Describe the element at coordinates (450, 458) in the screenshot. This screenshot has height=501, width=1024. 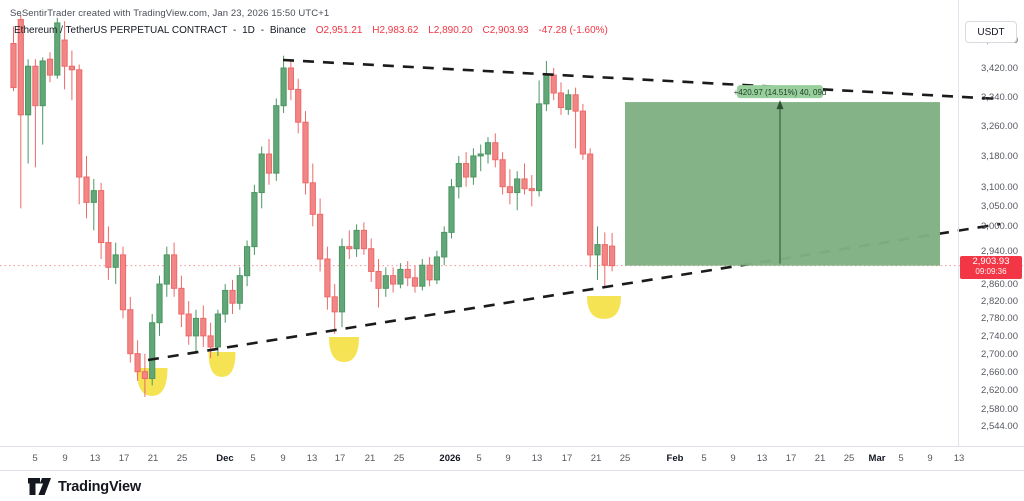
I see `time-tick-major: 2026` at that location.